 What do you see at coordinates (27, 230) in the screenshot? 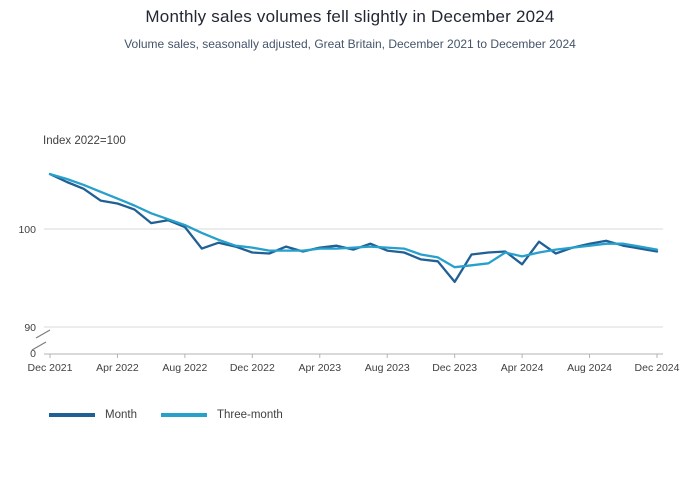
I see `svg-text: 100` at bounding box center [27, 230].